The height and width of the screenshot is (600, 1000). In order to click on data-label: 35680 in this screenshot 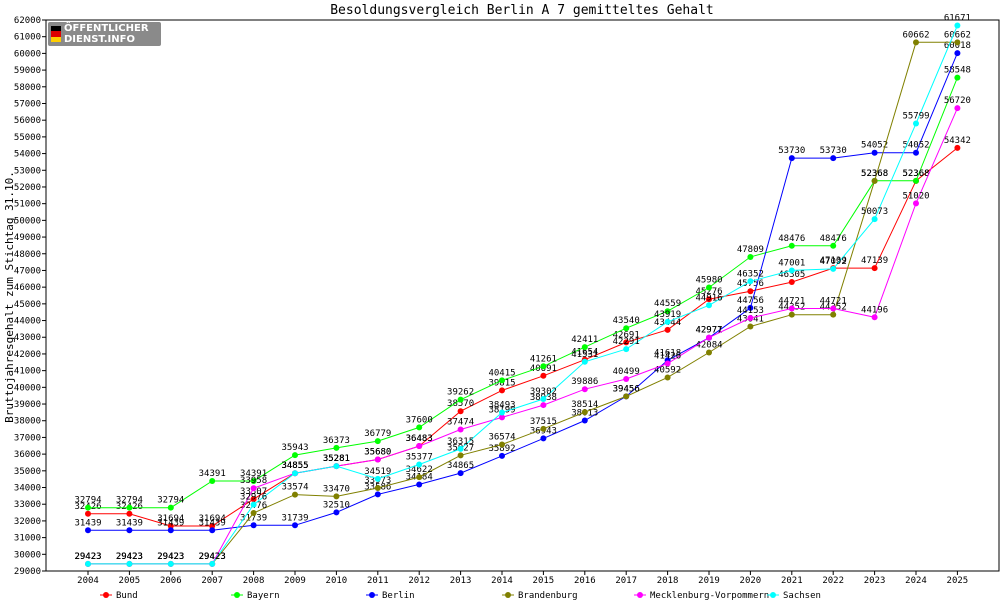, I will do `click(377, 452)`.